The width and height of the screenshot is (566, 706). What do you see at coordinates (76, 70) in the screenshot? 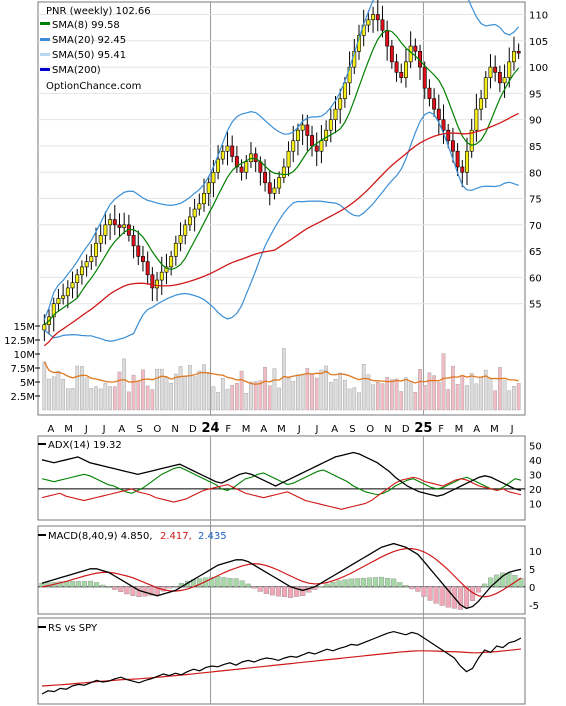
I see `legend-sma200: SMA(200)` at bounding box center [76, 70].